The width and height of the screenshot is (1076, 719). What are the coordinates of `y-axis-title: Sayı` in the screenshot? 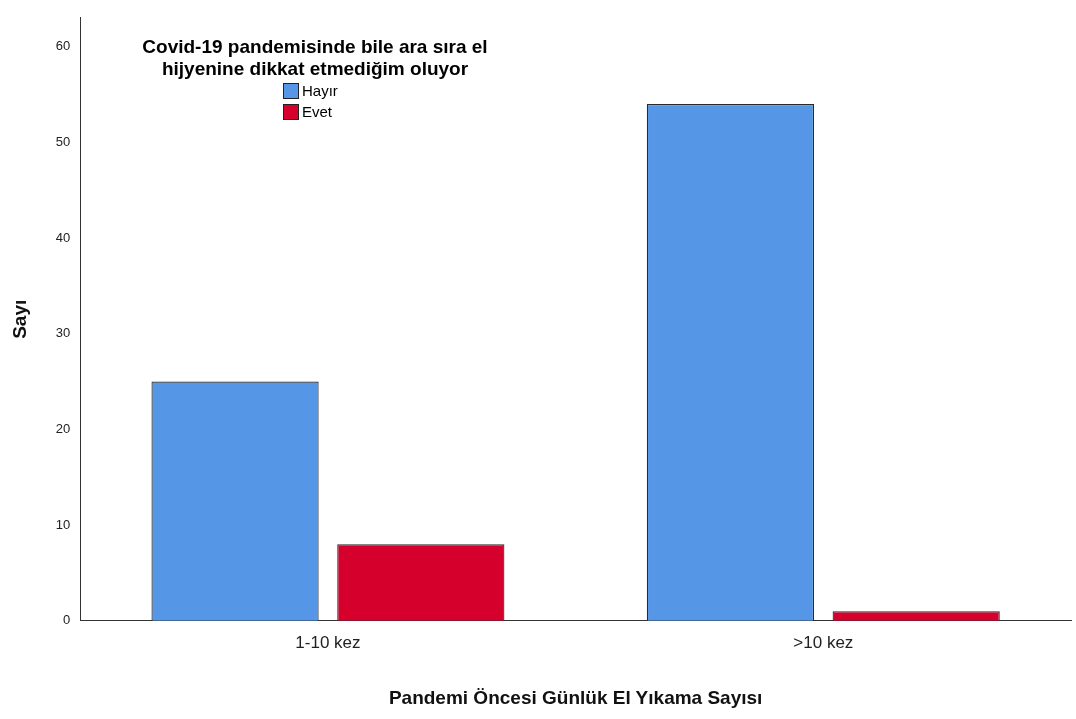 It's located at (19, 319).